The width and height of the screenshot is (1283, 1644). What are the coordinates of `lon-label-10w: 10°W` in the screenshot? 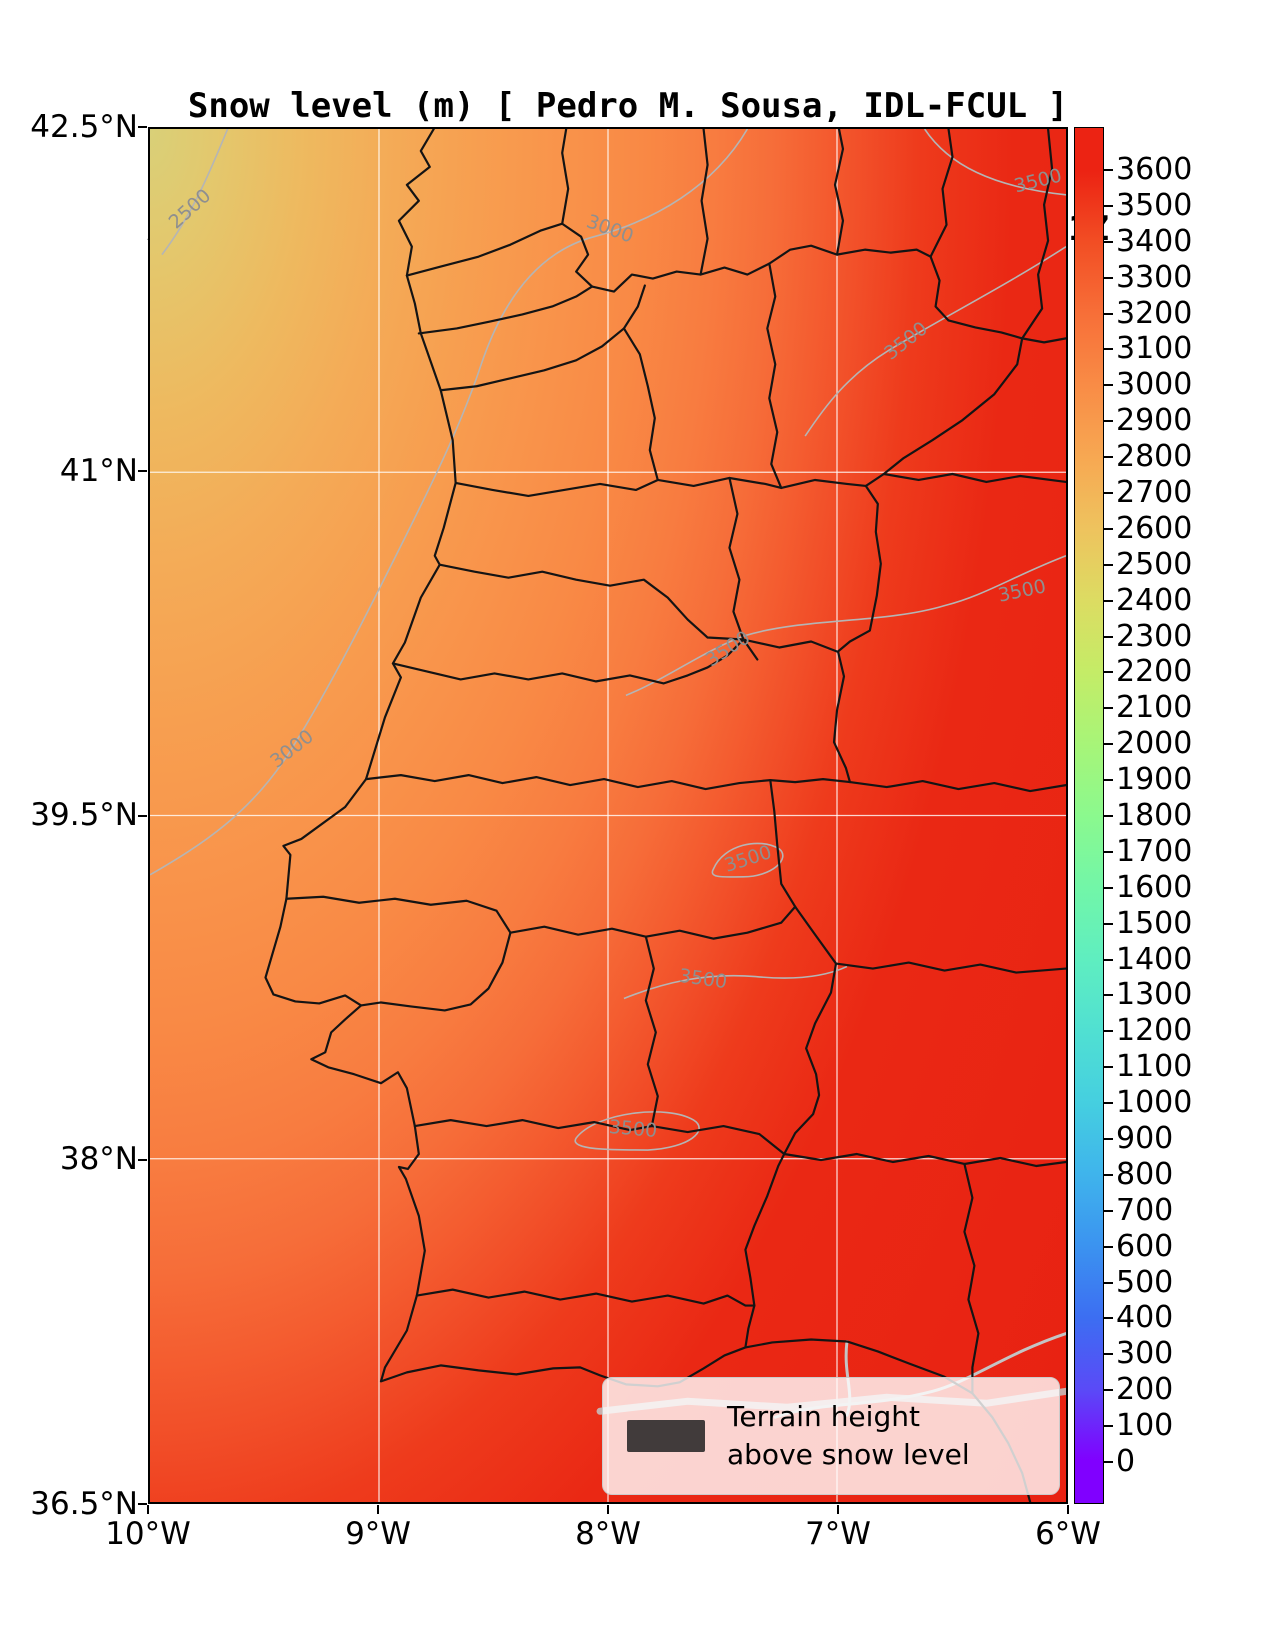 It's located at (148, 1534).